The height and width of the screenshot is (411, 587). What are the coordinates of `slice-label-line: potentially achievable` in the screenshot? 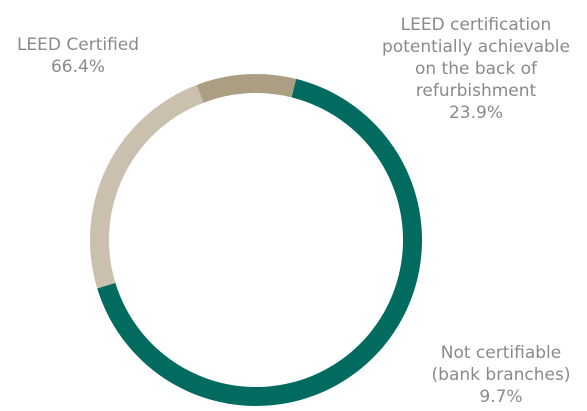 It's located at (476, 47).